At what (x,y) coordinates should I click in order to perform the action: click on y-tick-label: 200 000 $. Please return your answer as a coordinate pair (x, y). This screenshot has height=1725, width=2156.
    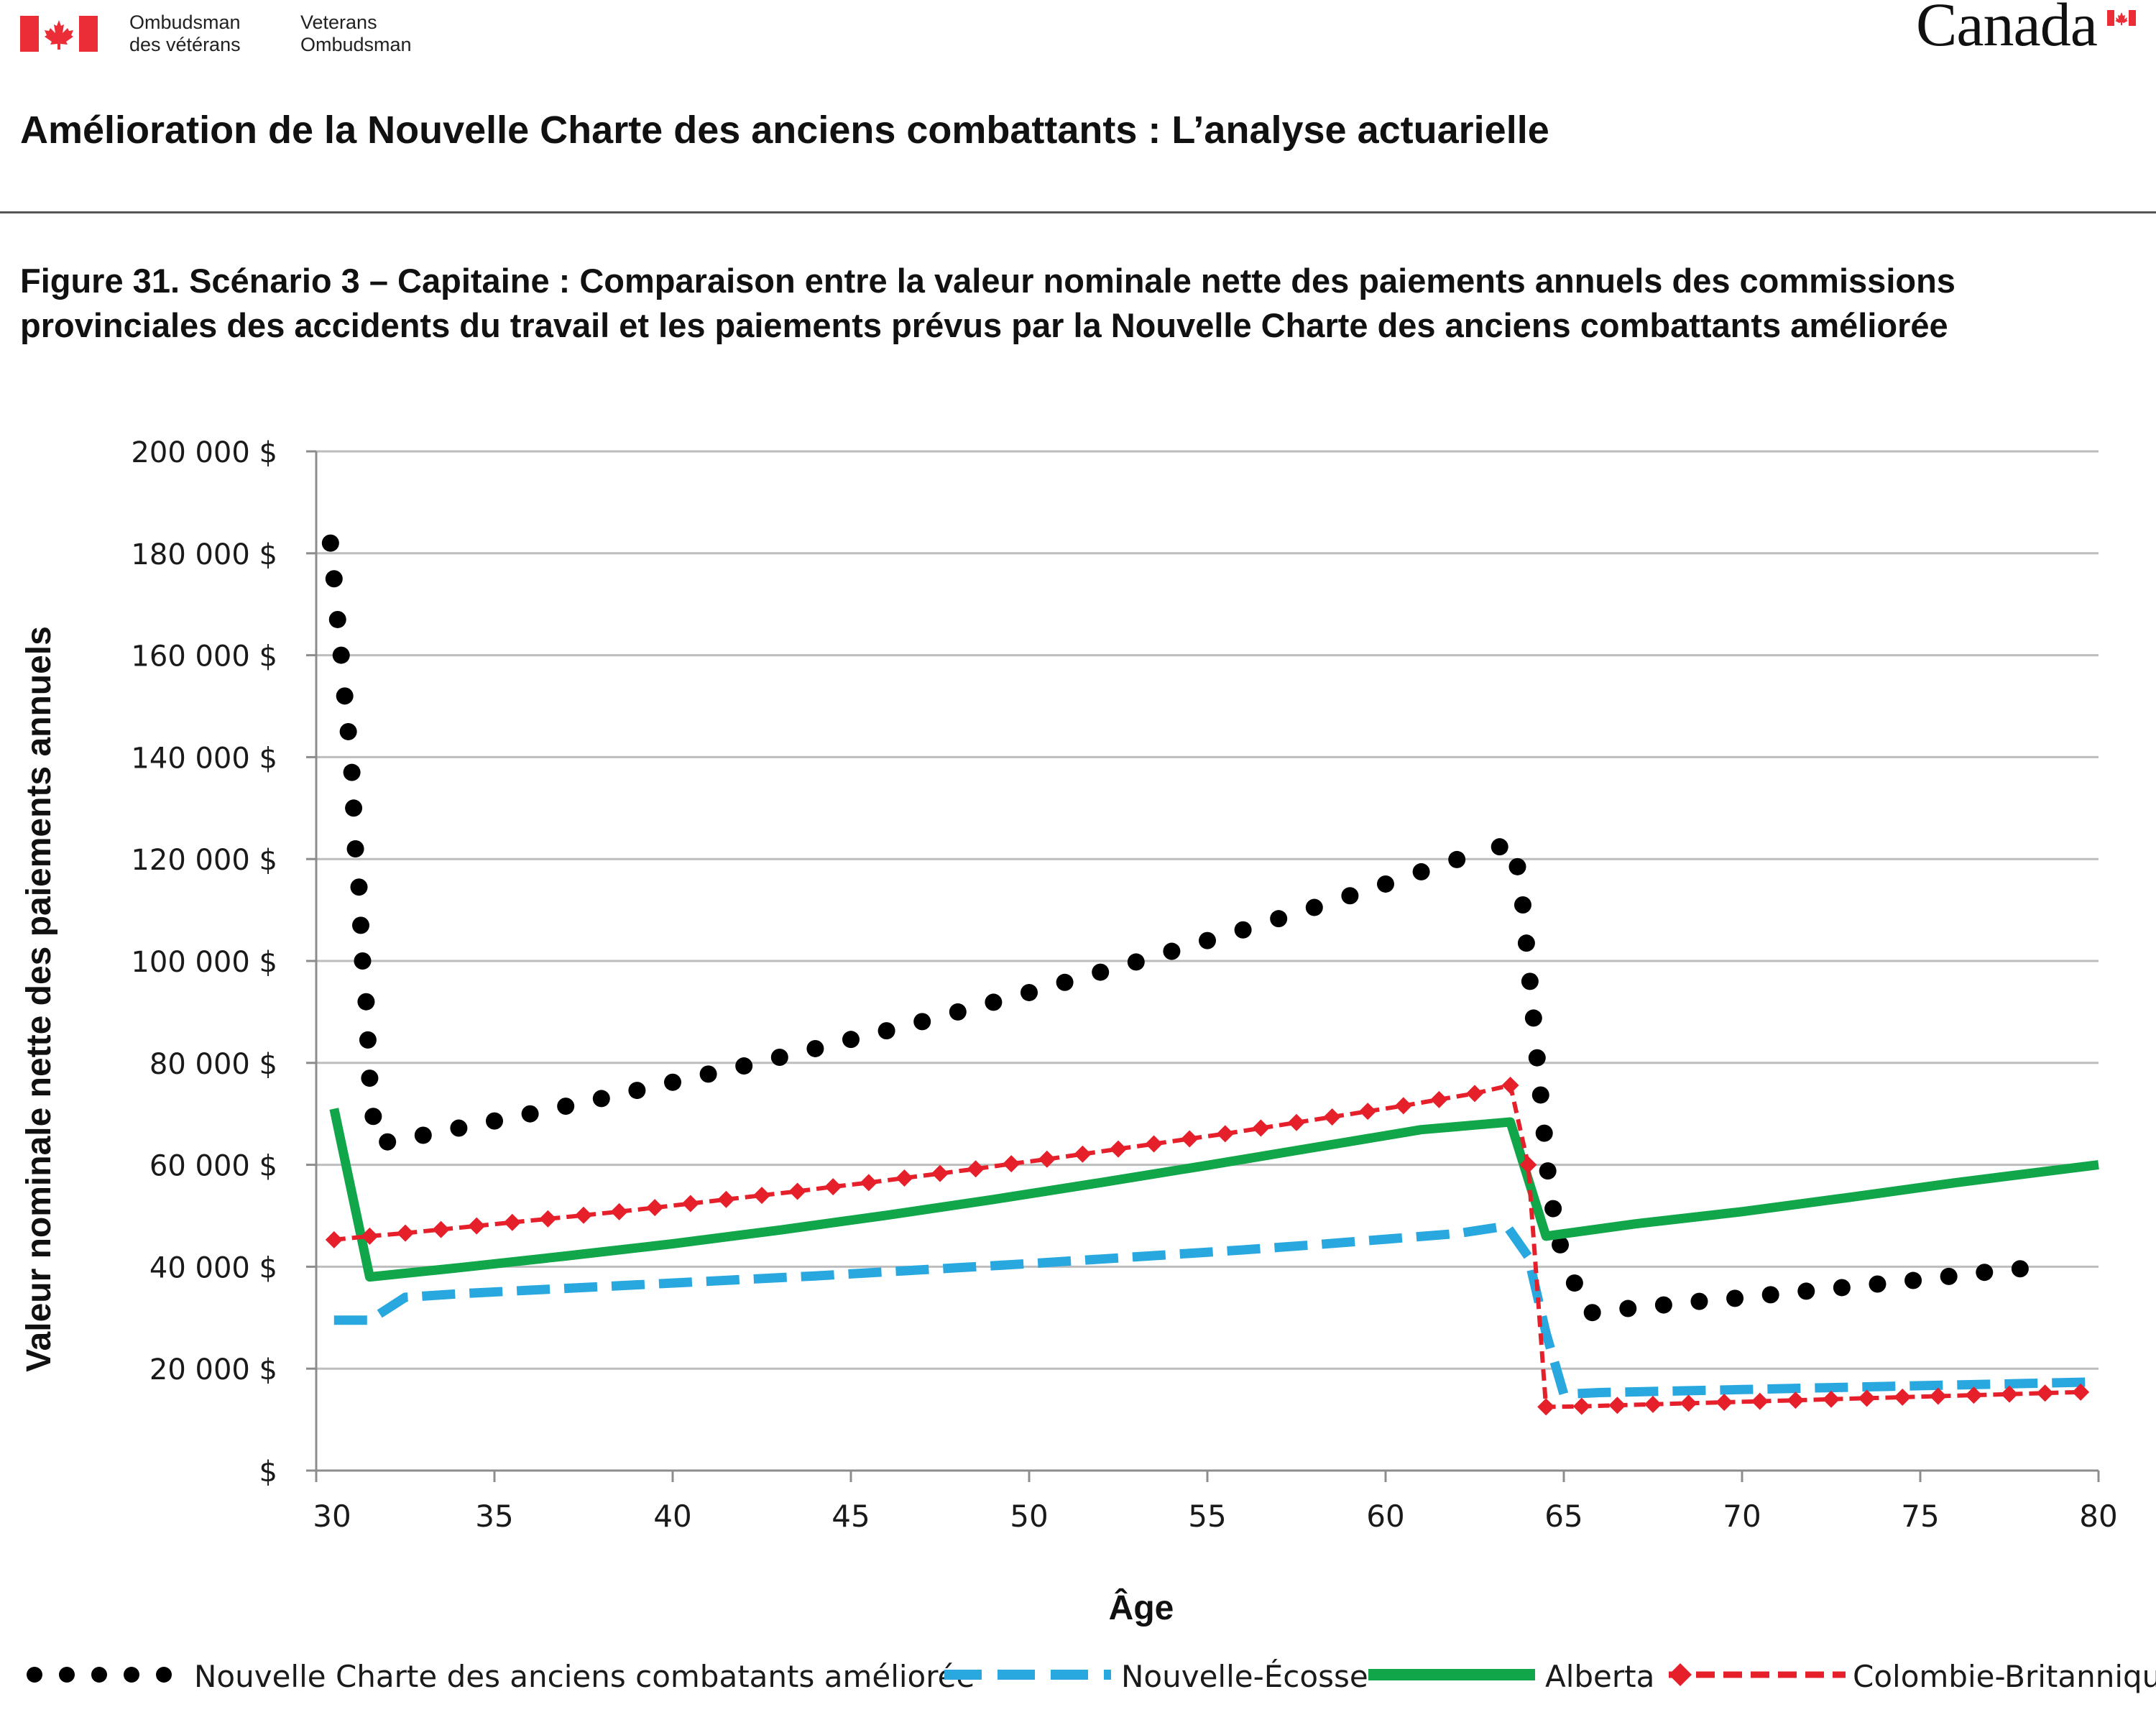
    Looking at the image, I should click on (204, 452).